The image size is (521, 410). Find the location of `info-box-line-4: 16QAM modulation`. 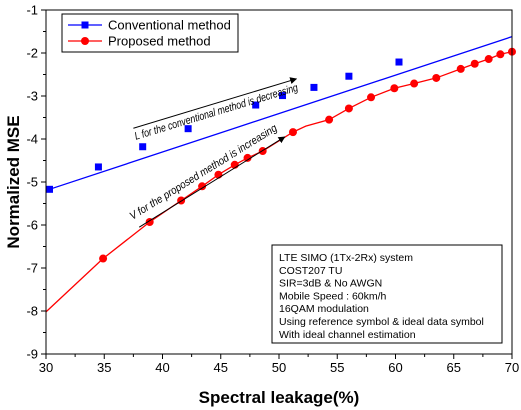

info-box-line-4: 16QAM modulation is located at coordinates (324, 309).